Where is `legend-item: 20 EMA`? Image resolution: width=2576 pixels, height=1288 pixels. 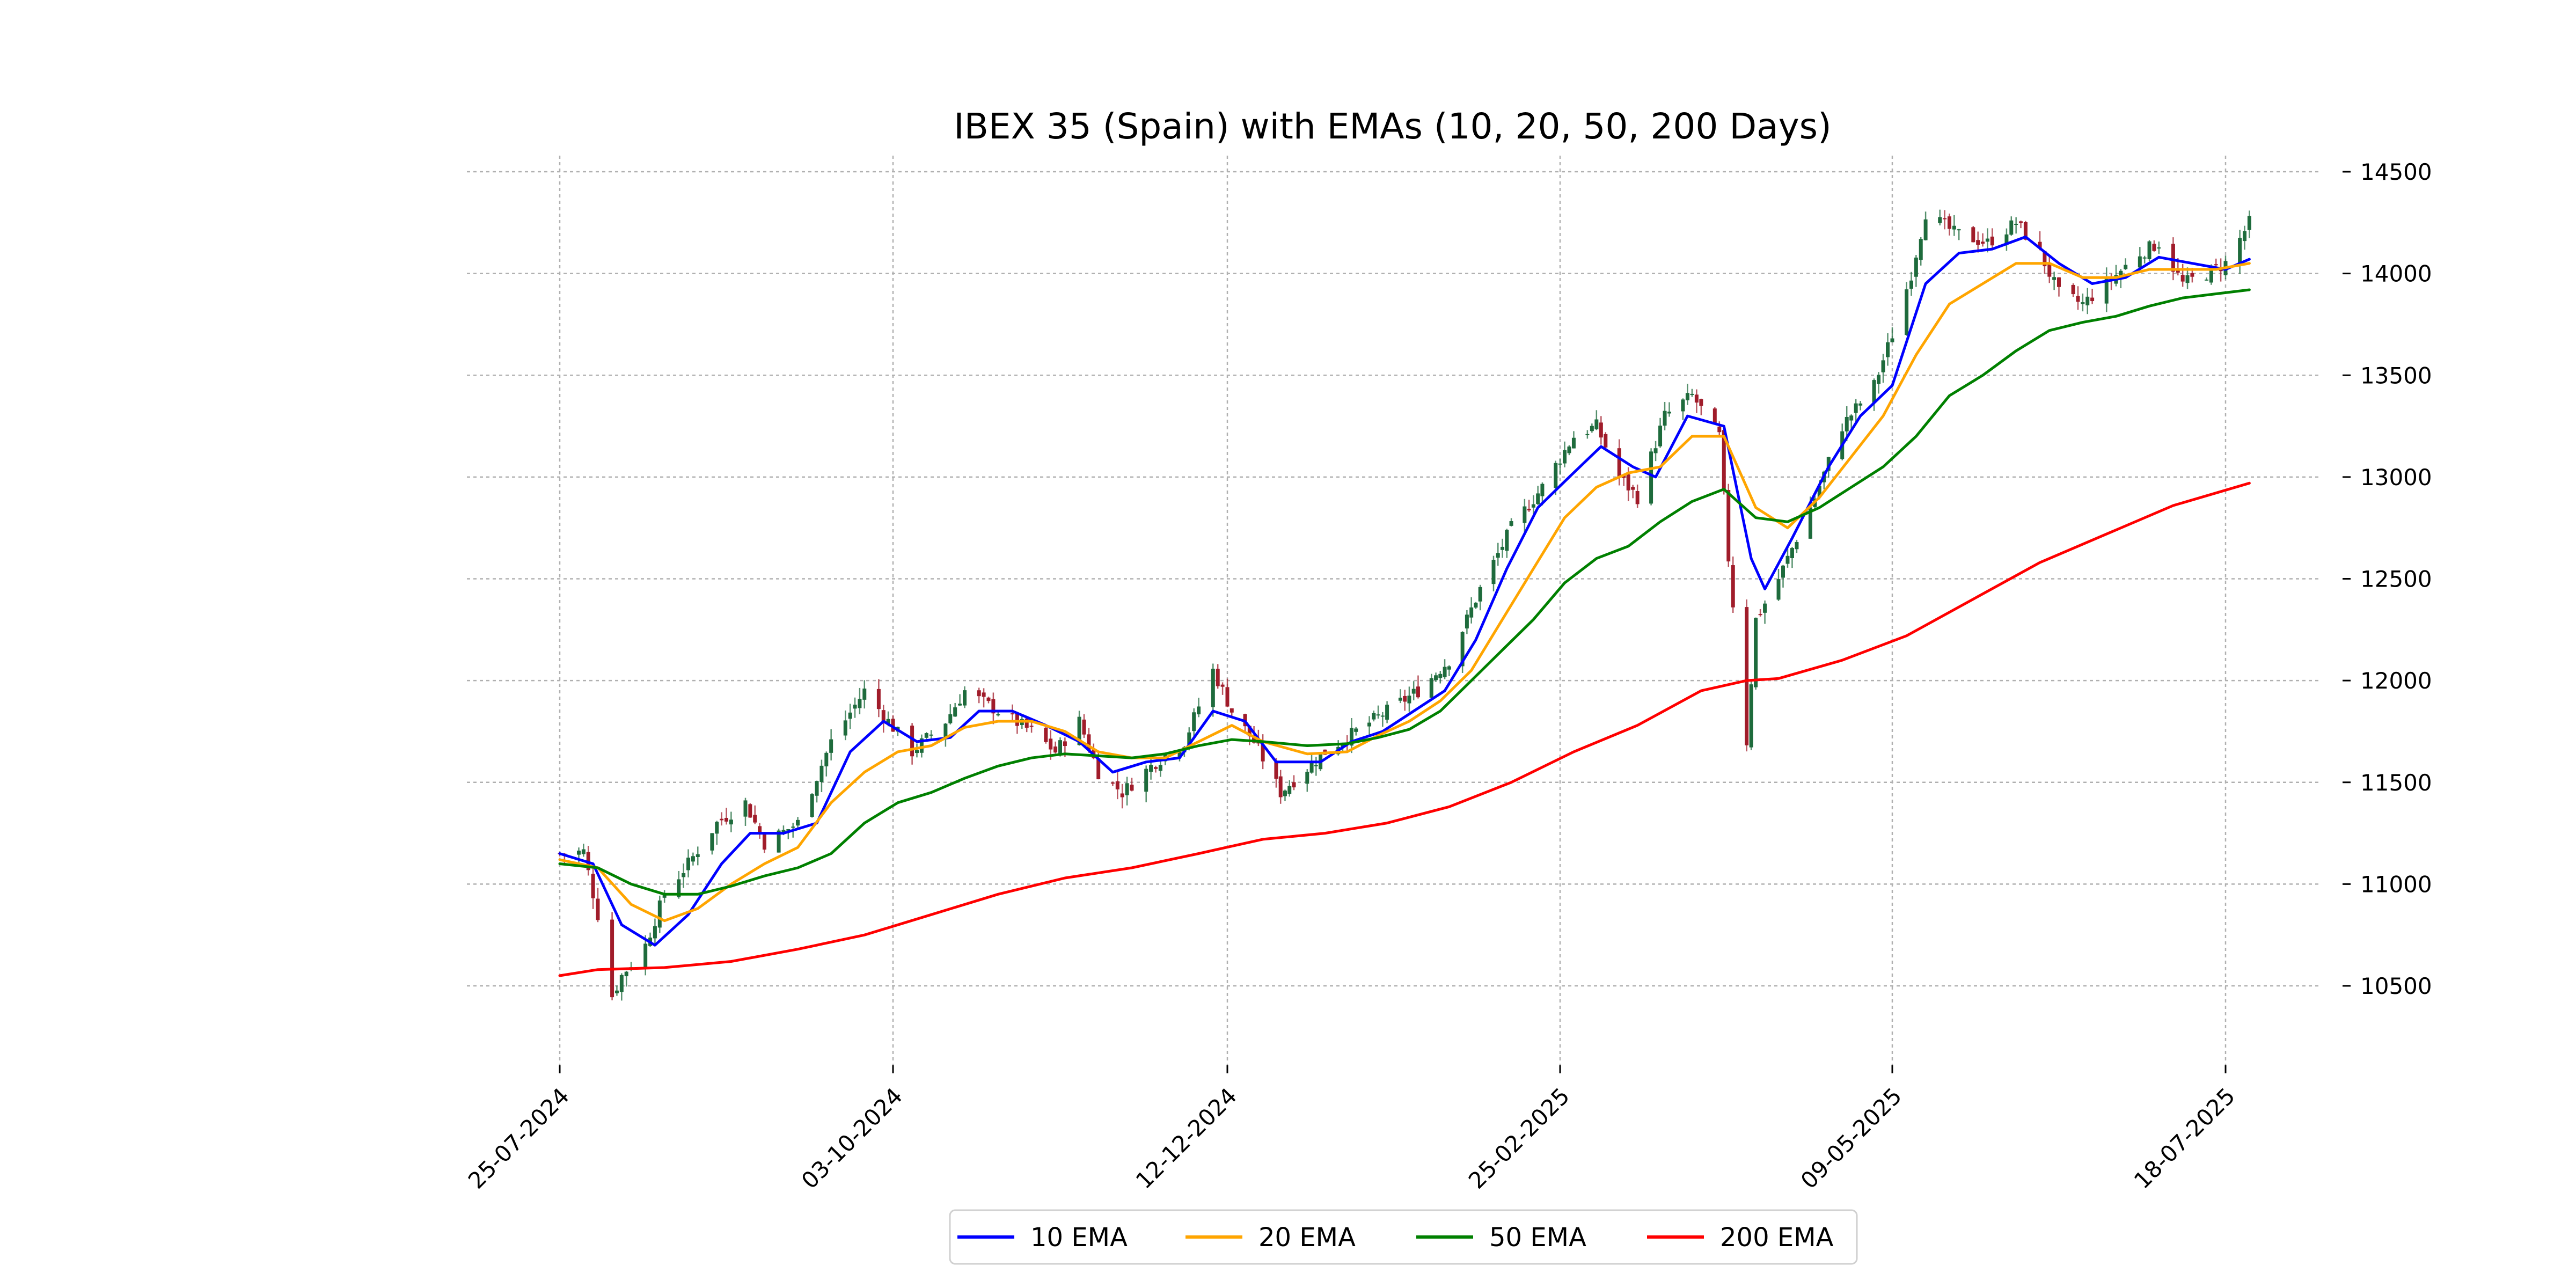
legend-item: 20 EMA is located at coordinates (1270, 1238).